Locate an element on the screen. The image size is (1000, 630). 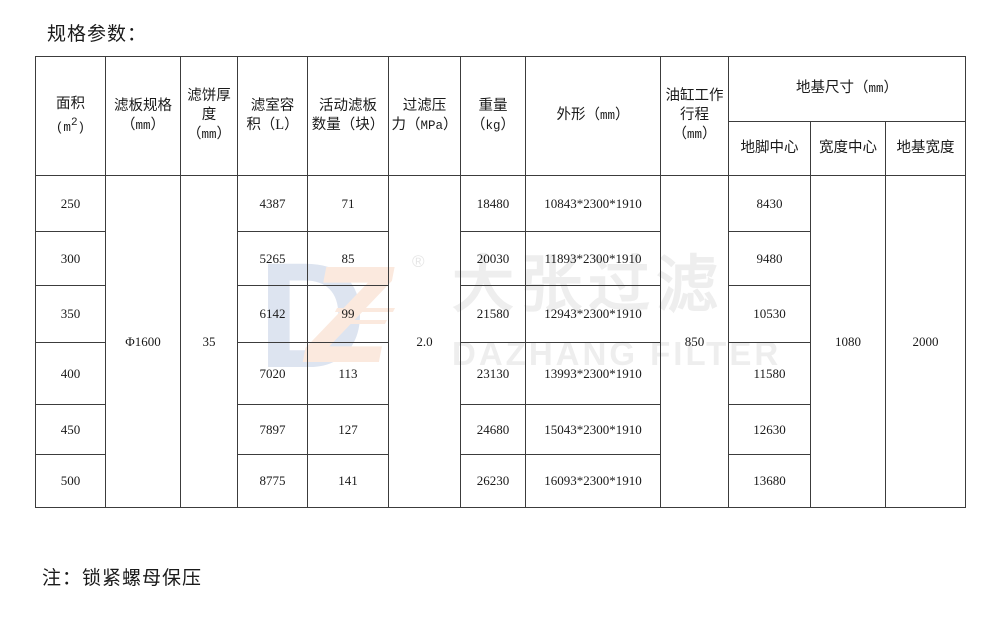
cell-foot-center: 11580 is located at coordinates (769, 373).